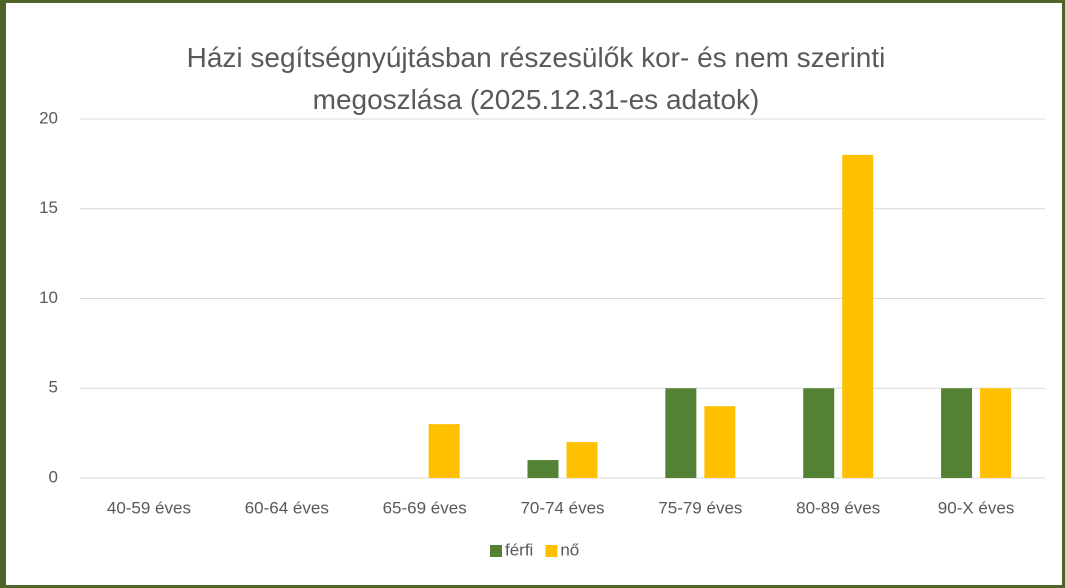 The height and width of the screenshot is (588, 1065). I want to click on x-tick-label: 70-74 éves, so click(562, 507).